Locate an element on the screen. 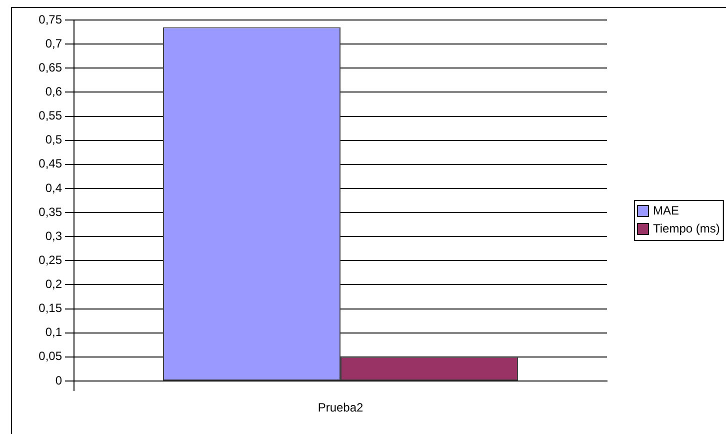 The width and height of the screenshot is (726, 434). y-tick-label: 0,55 is located at coordinates (50, 115).